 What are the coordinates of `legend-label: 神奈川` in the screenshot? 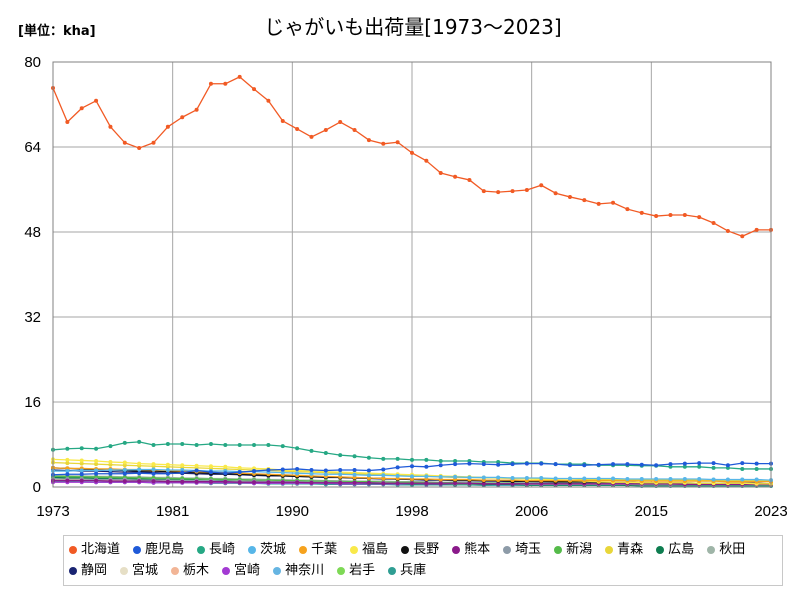 It's located at (305, 570).